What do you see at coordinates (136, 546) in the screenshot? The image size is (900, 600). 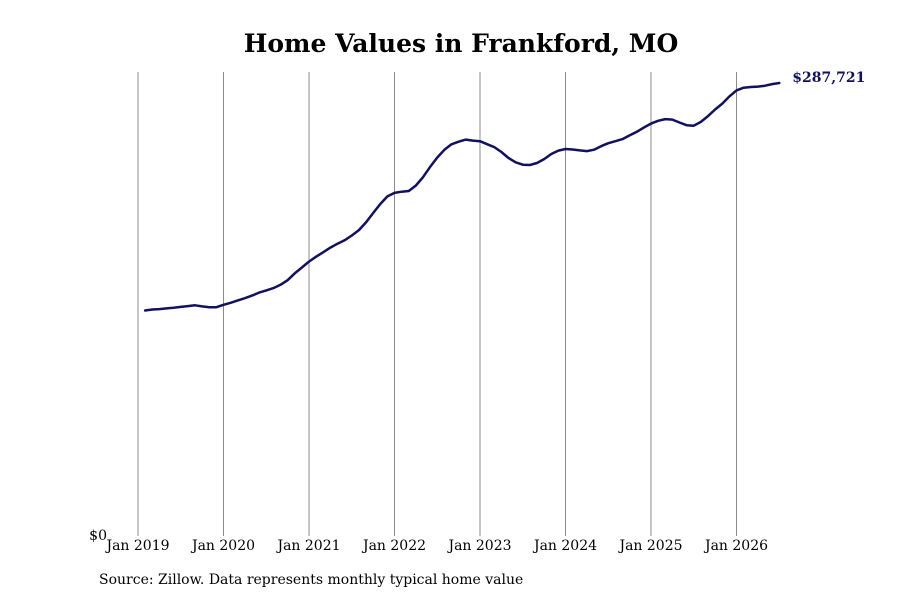 I see `x-tick-label: Jan 2019` at bounding box center [136, 546].